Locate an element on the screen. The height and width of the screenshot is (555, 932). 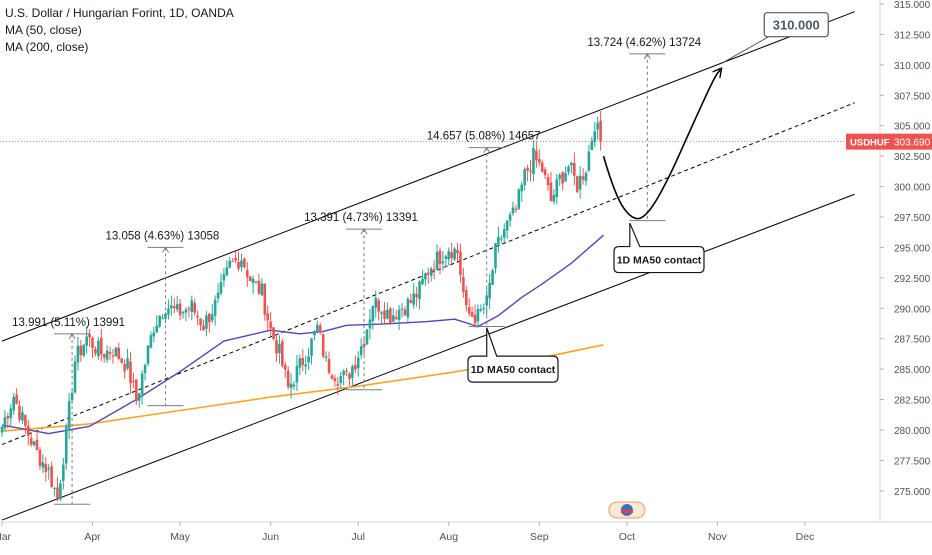
measure-label: 13.391 (4.73%) 13391 is located at coordinates (361, 218).